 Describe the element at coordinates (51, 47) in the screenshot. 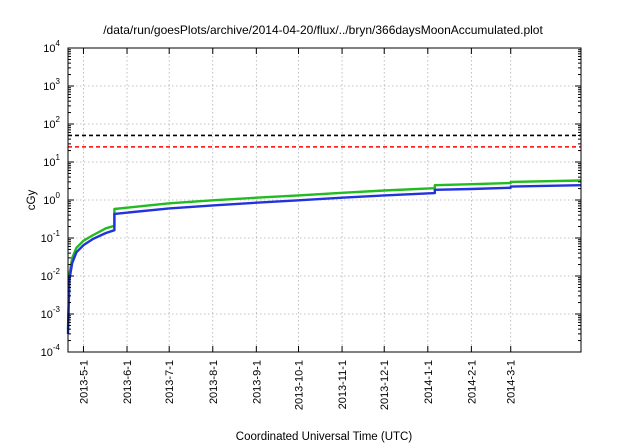

I see `y-tick-label: 10⁴` at that location.